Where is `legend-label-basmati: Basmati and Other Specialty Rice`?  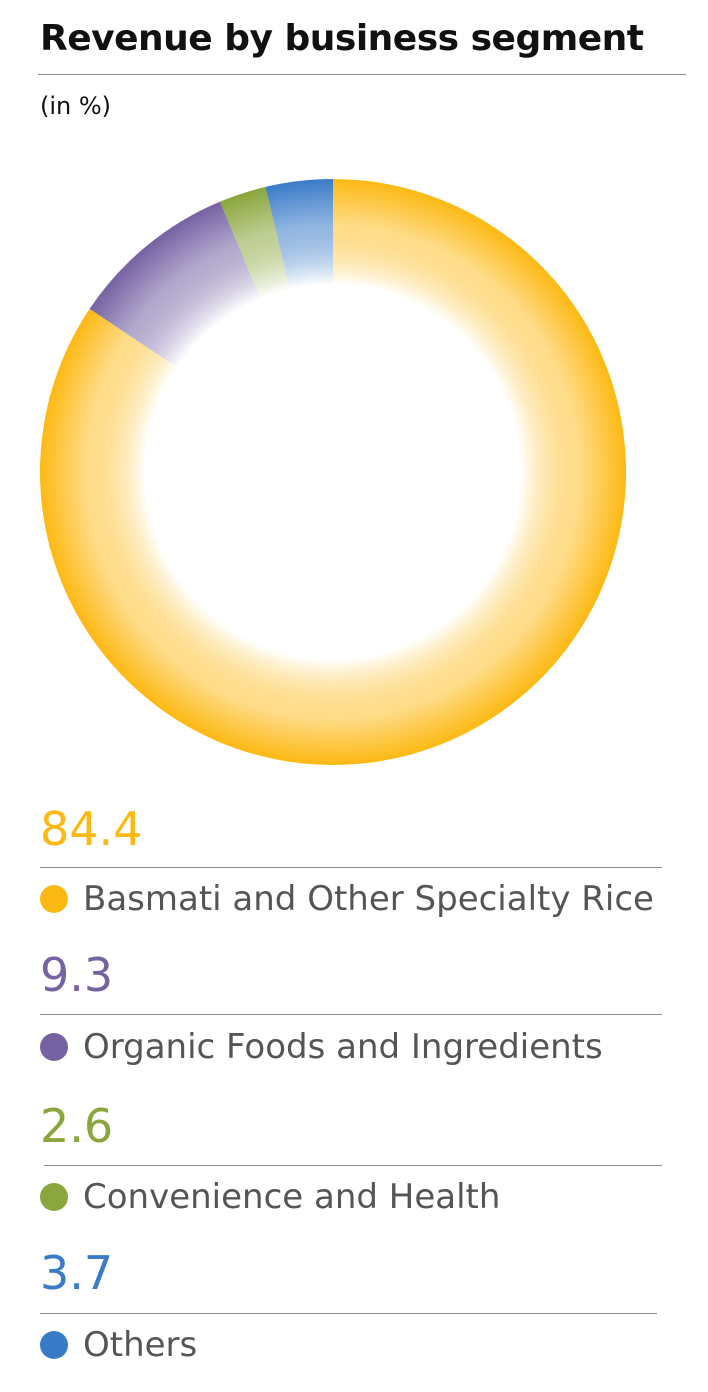
legend-label-basmati: Basmati and Other Specialty Rice is located at coordinates (368, 899).